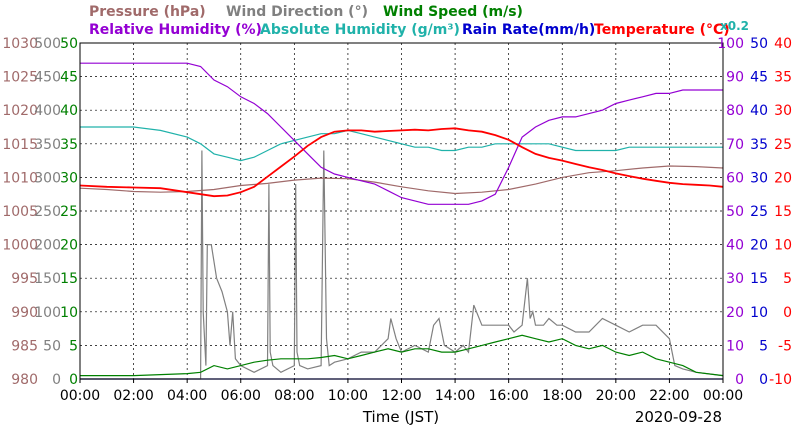 The width and height of the screenshot is (800, 434). I want to click on legend-absolute-humidity: Absolute Humidity (g/m³), so click(360, 30).